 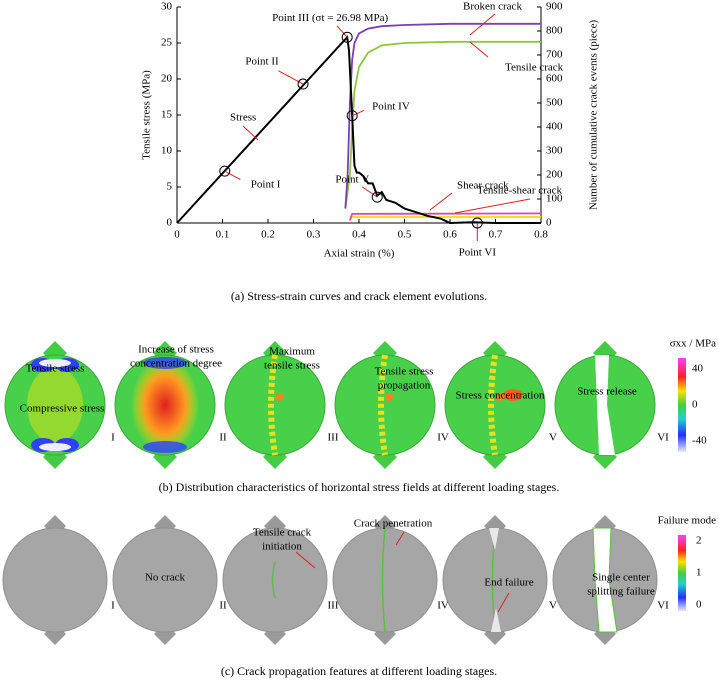 What do you see at coordinates (554, 31) in the screenshot?
I see `y2-tick-label: 800` at bounding box center [554, 31].